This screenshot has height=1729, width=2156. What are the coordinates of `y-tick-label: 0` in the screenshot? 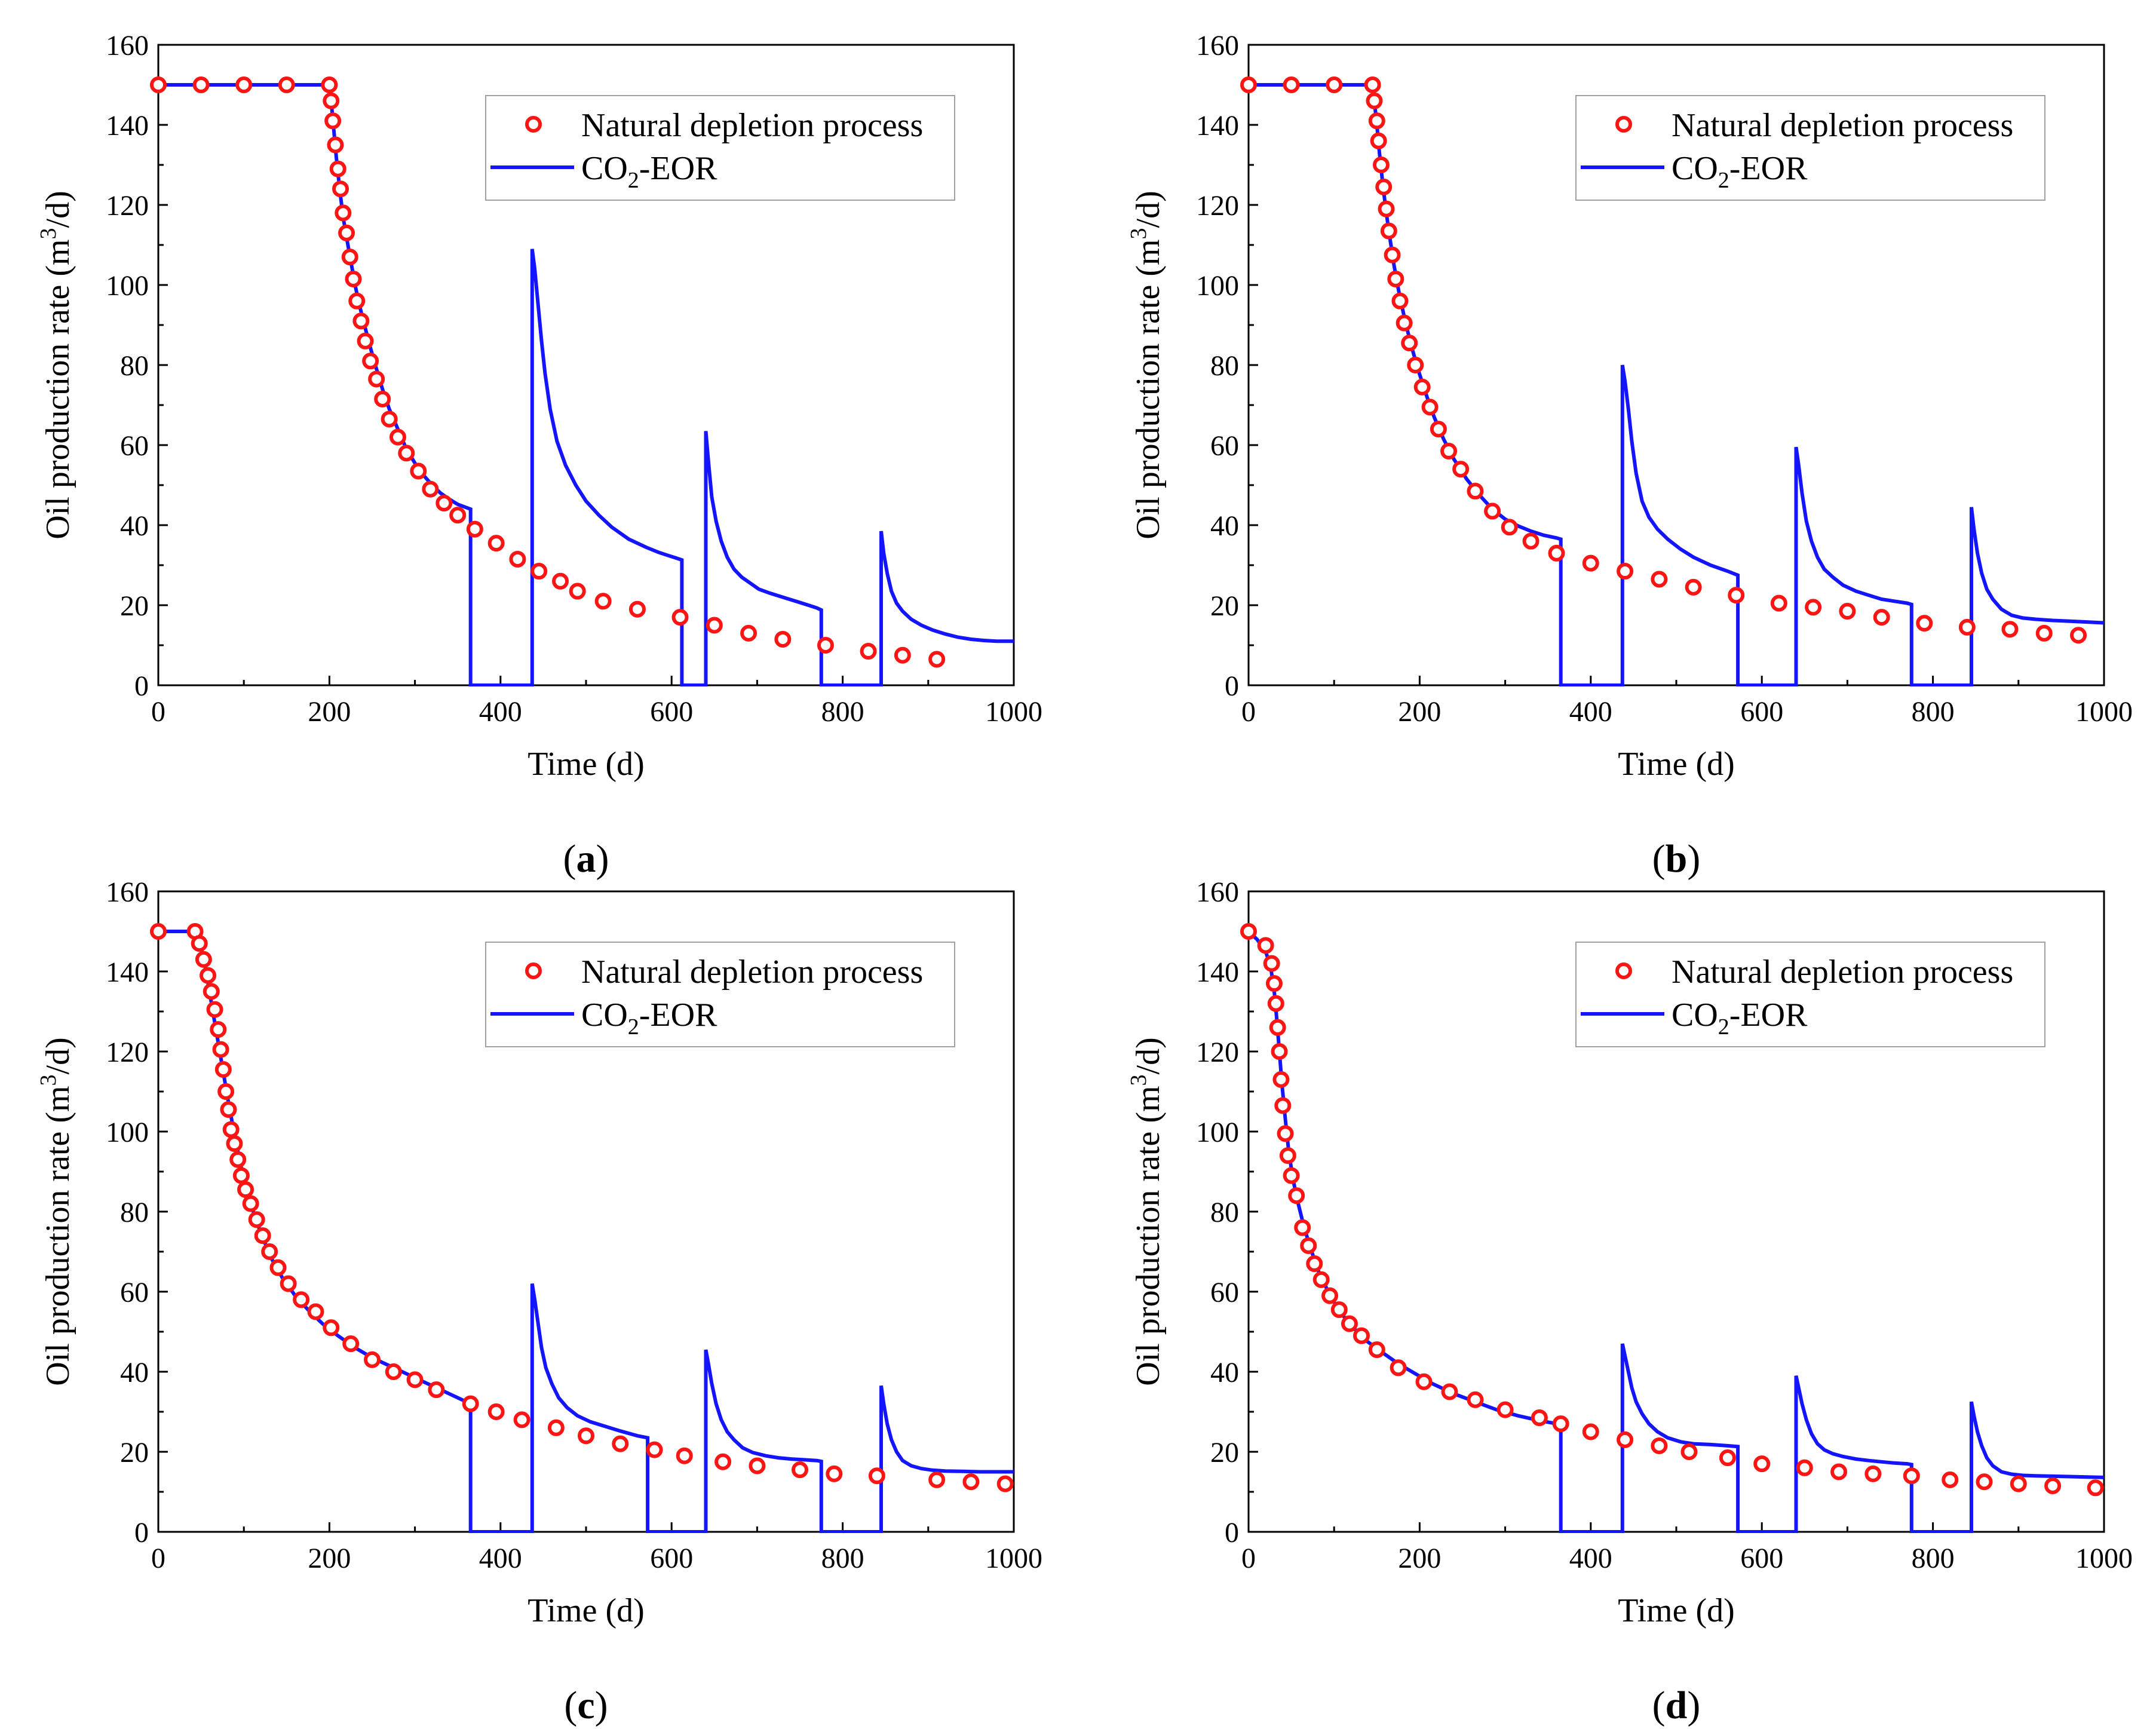 It's located at (141, 686).